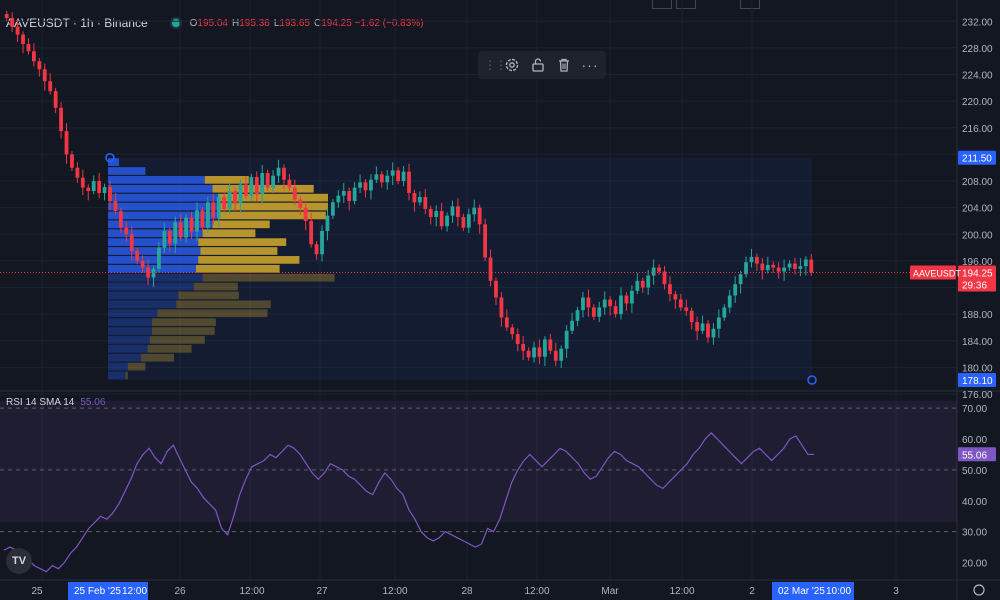 This screenshot has width=1000, height=600. What do you see at coordinates (752, 591) in the screenshot?
I see `time-tick-label: 2` at bounding box center [752, 591].